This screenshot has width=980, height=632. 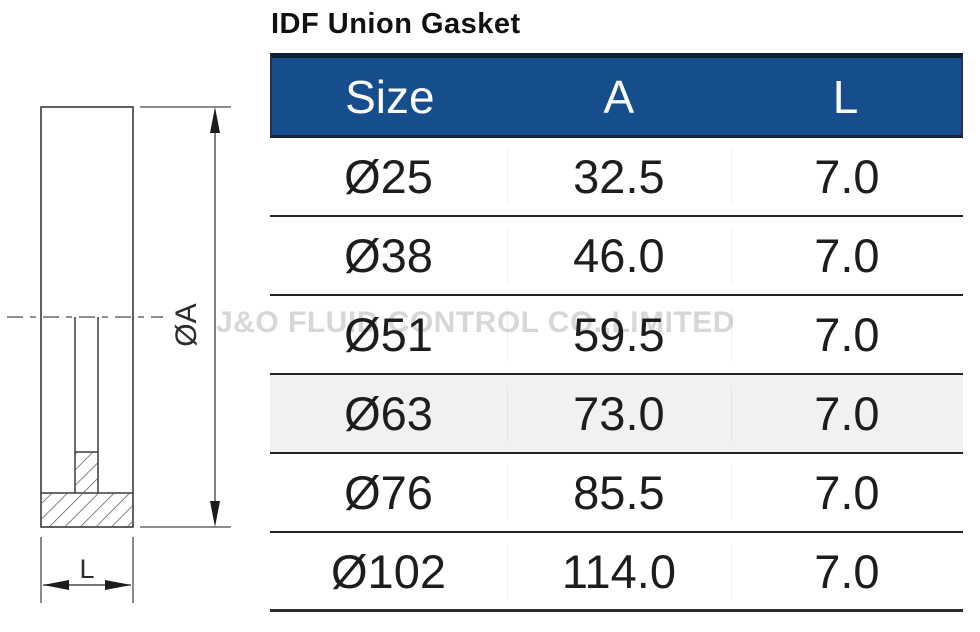 I want to click on table-cell: Ø76, so click(x=388, y=492).